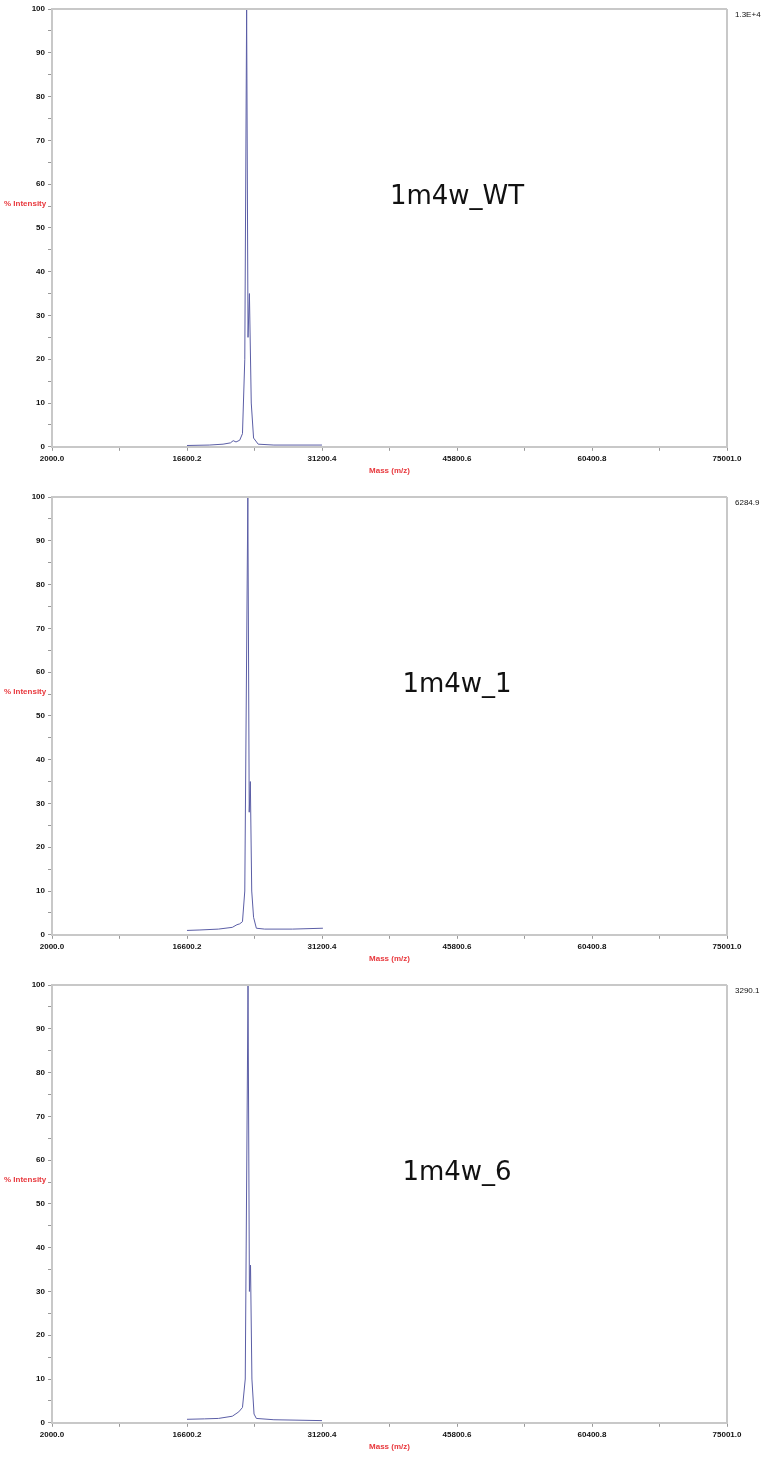 This screenshot has height=1474, width=768. I want to click on text: 1m4w_1, so click(457, 683).